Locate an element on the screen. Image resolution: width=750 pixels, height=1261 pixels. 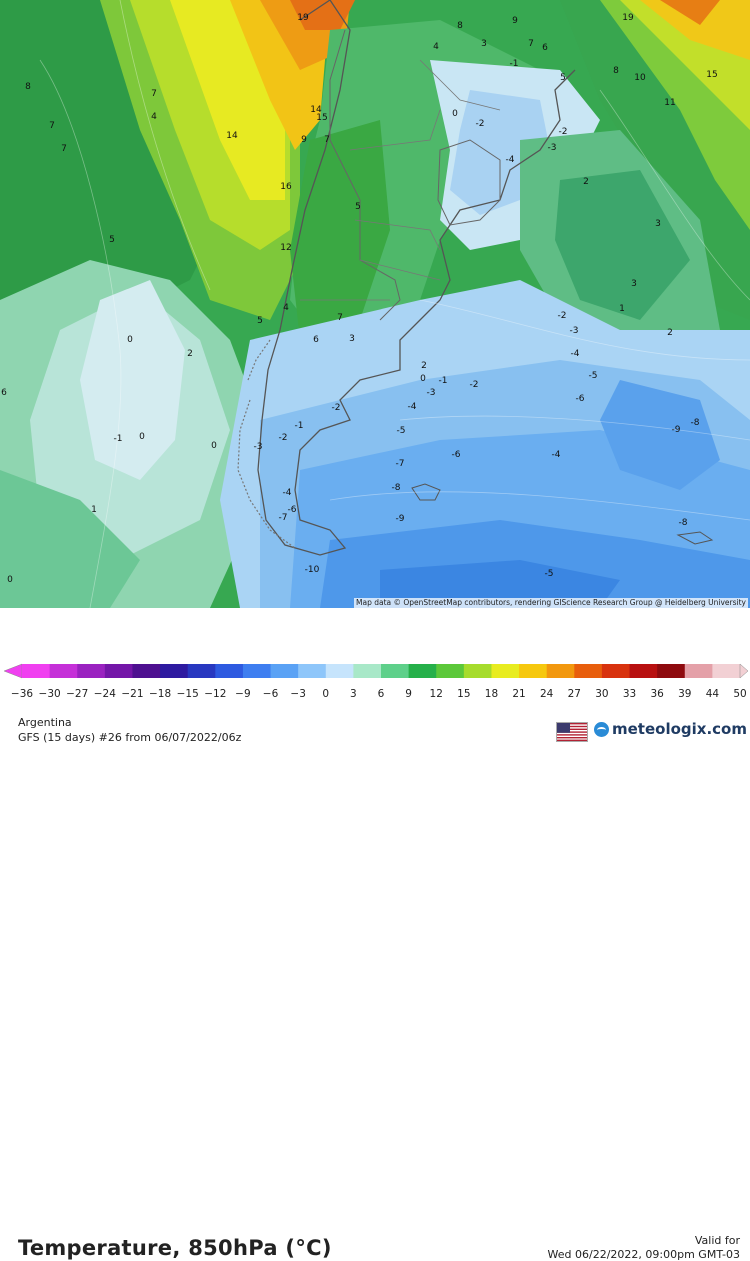
scale-tick-label: −18 is located at coordinates (160, 694).